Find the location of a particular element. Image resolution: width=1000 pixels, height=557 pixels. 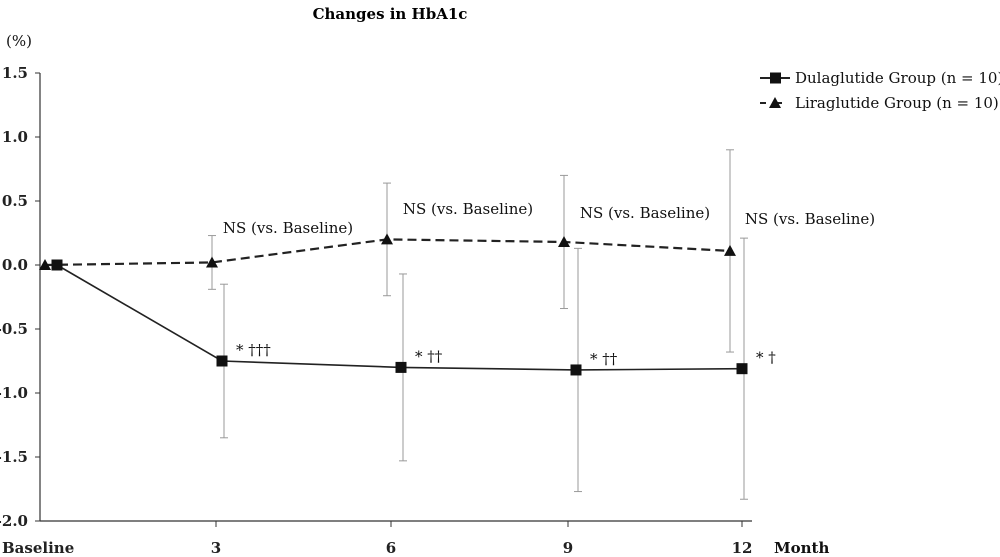

y-axis-label: (%) is located at coordinates (19, 41).